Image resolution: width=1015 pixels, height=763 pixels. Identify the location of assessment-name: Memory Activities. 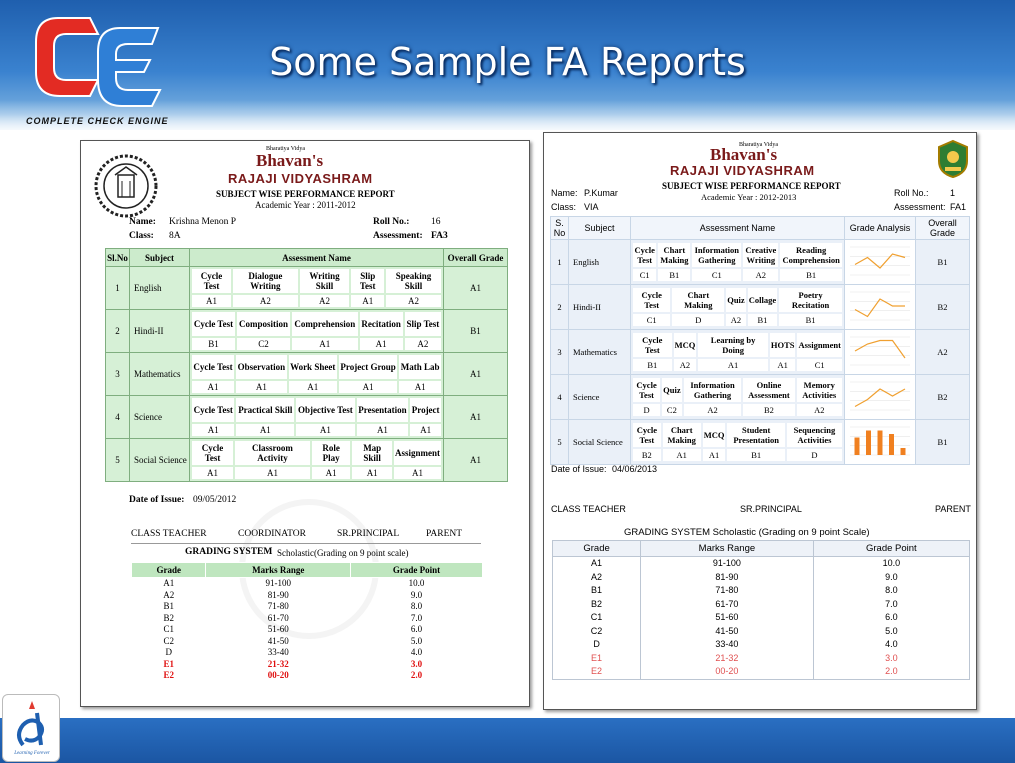
(819, 390).